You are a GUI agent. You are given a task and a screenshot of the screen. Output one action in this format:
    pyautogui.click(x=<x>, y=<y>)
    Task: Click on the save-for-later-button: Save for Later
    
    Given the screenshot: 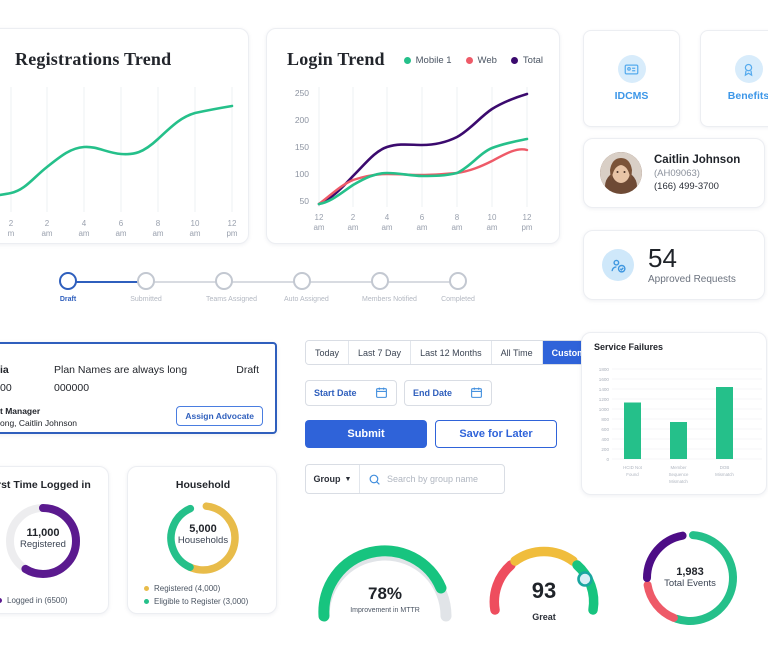 What is the action you would take?
    pyautogui.click(x=496, y=434)
    